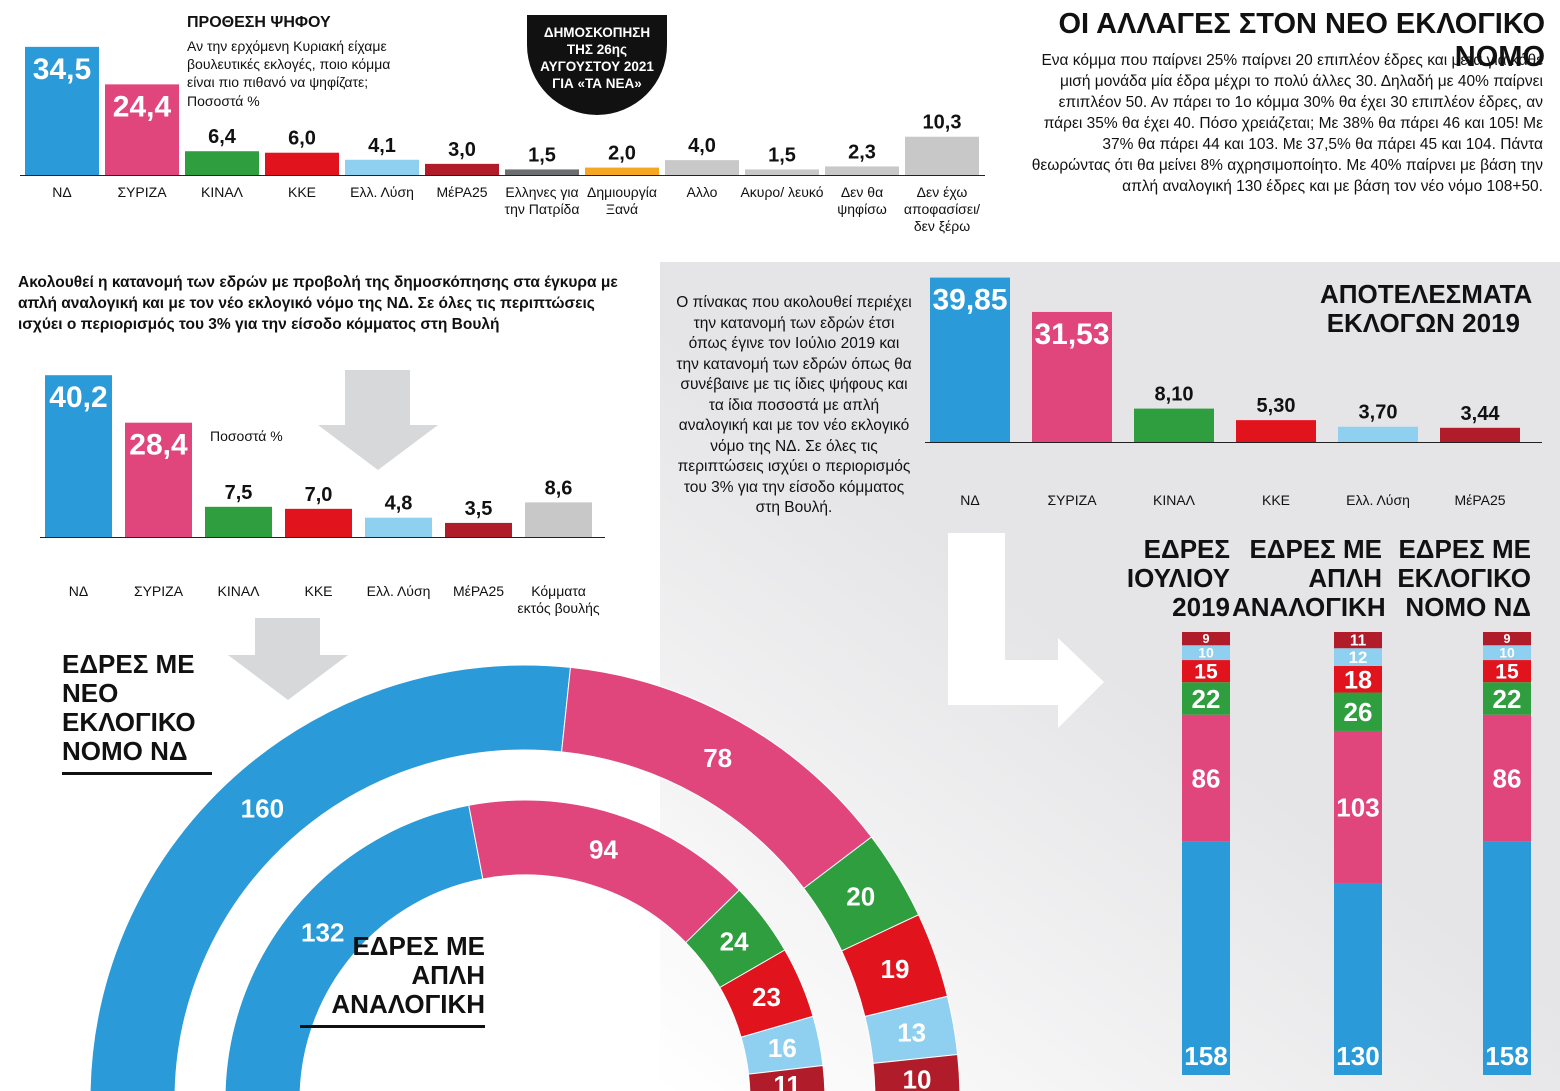 This screenshot has height=1091, width=1560. I want to click on category-label: Δημιουργία Ξανά, so click(622, 200).